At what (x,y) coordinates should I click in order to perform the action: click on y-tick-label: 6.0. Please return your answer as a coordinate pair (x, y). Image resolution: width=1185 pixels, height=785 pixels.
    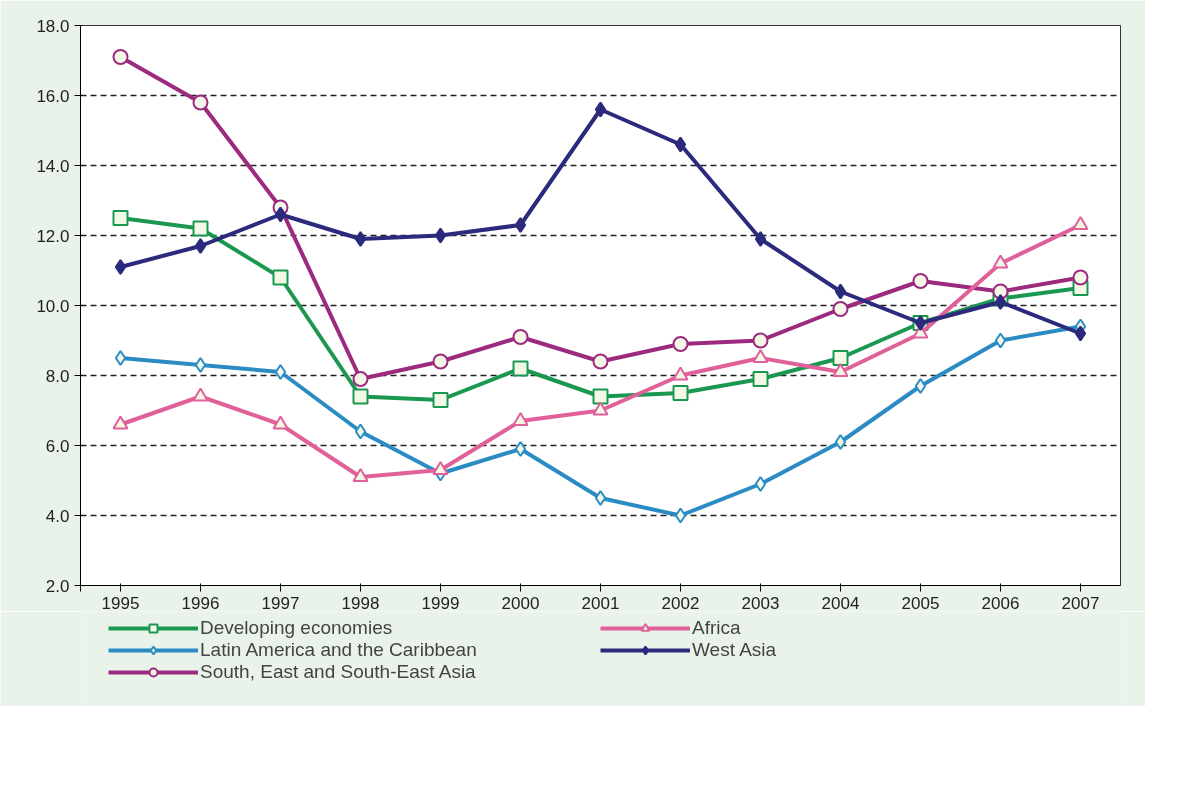
    Looking at the image, I should click on (57, 446).